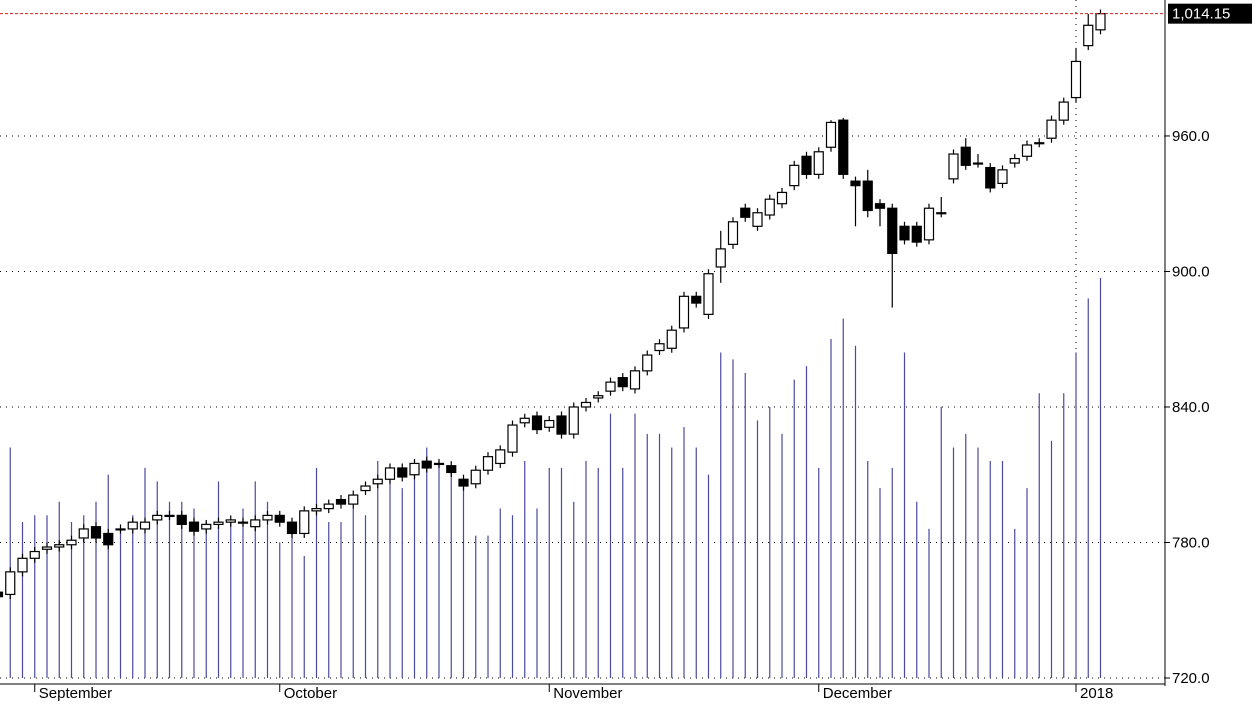 The height and width of the screenshot is (705, 1255). I want to click on x-tick-label: October, so click(310, 693).